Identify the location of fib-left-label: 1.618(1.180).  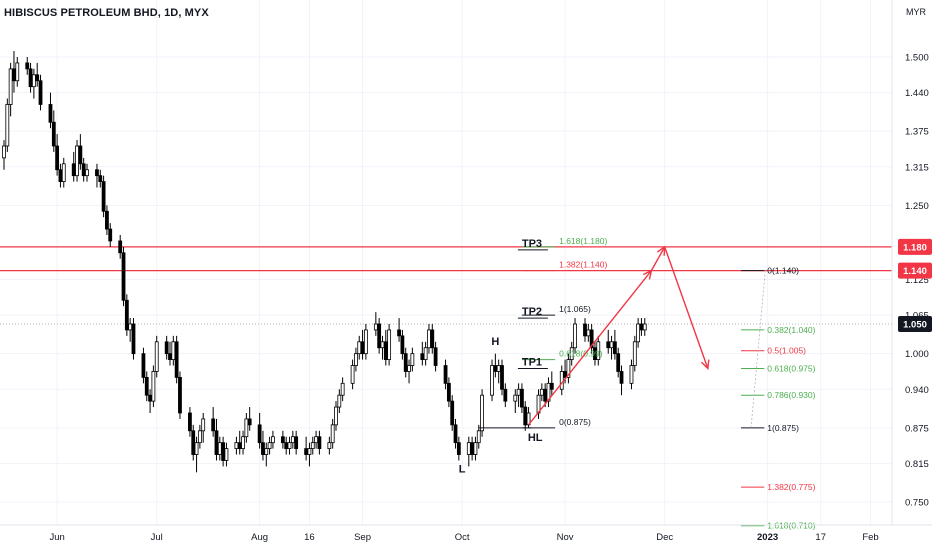
(583, 241).